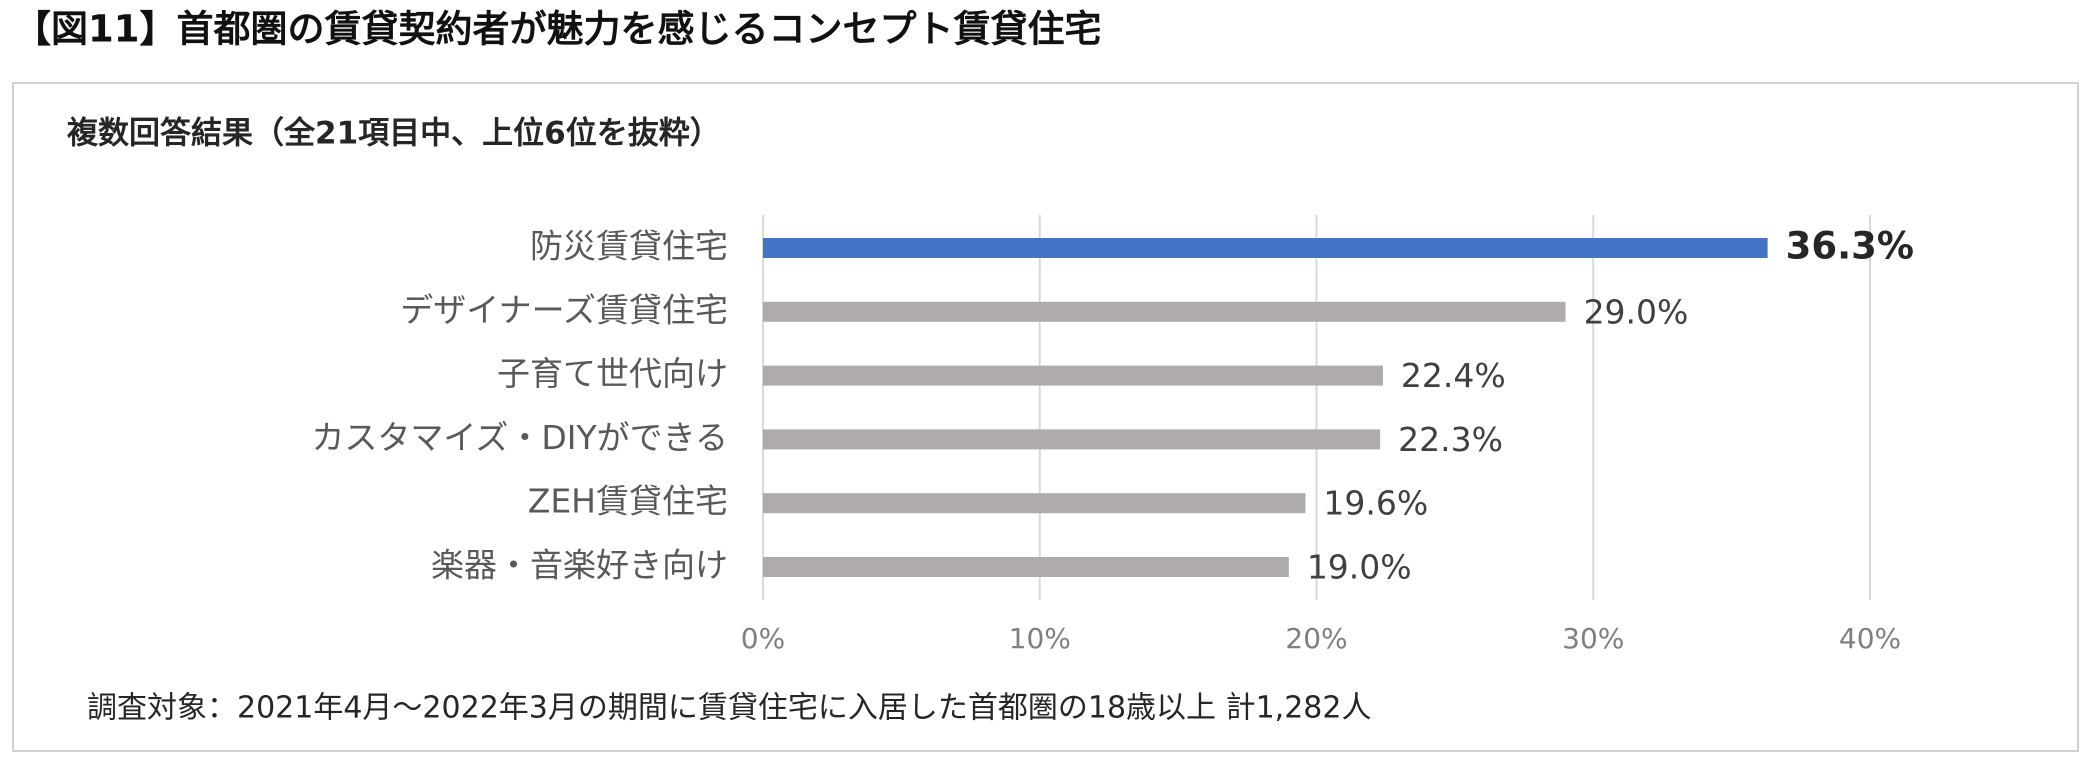 The height and width of the screenshot is (762, 2091). Describe the element at coordinates (579, 565) in the screenshot. I see `category-label: 楽器・音楽好き向け` at that location.